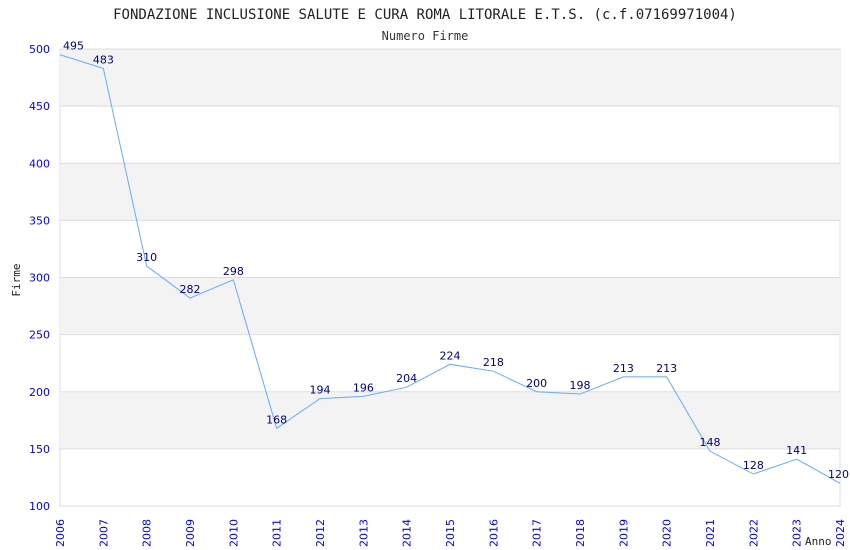  I want to click on data-label: 128, so click(753, 465).